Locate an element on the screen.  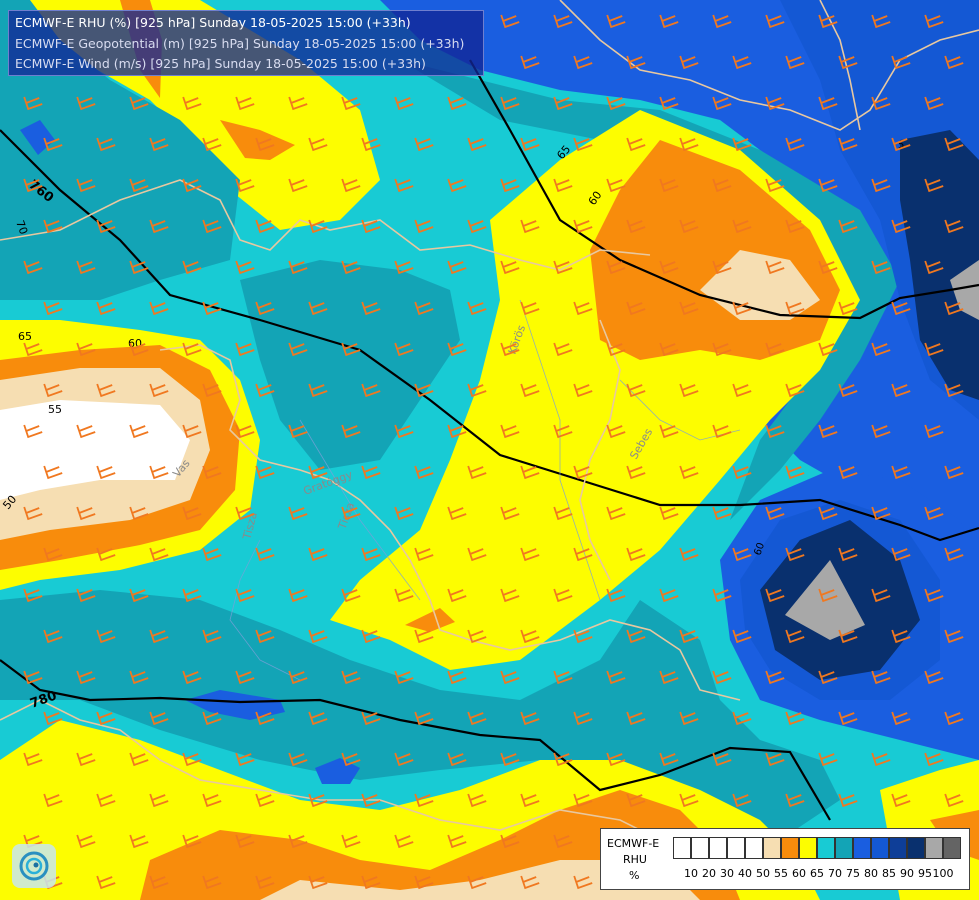
contour-label-5-east: 5 is located at coordinates (901, 145).